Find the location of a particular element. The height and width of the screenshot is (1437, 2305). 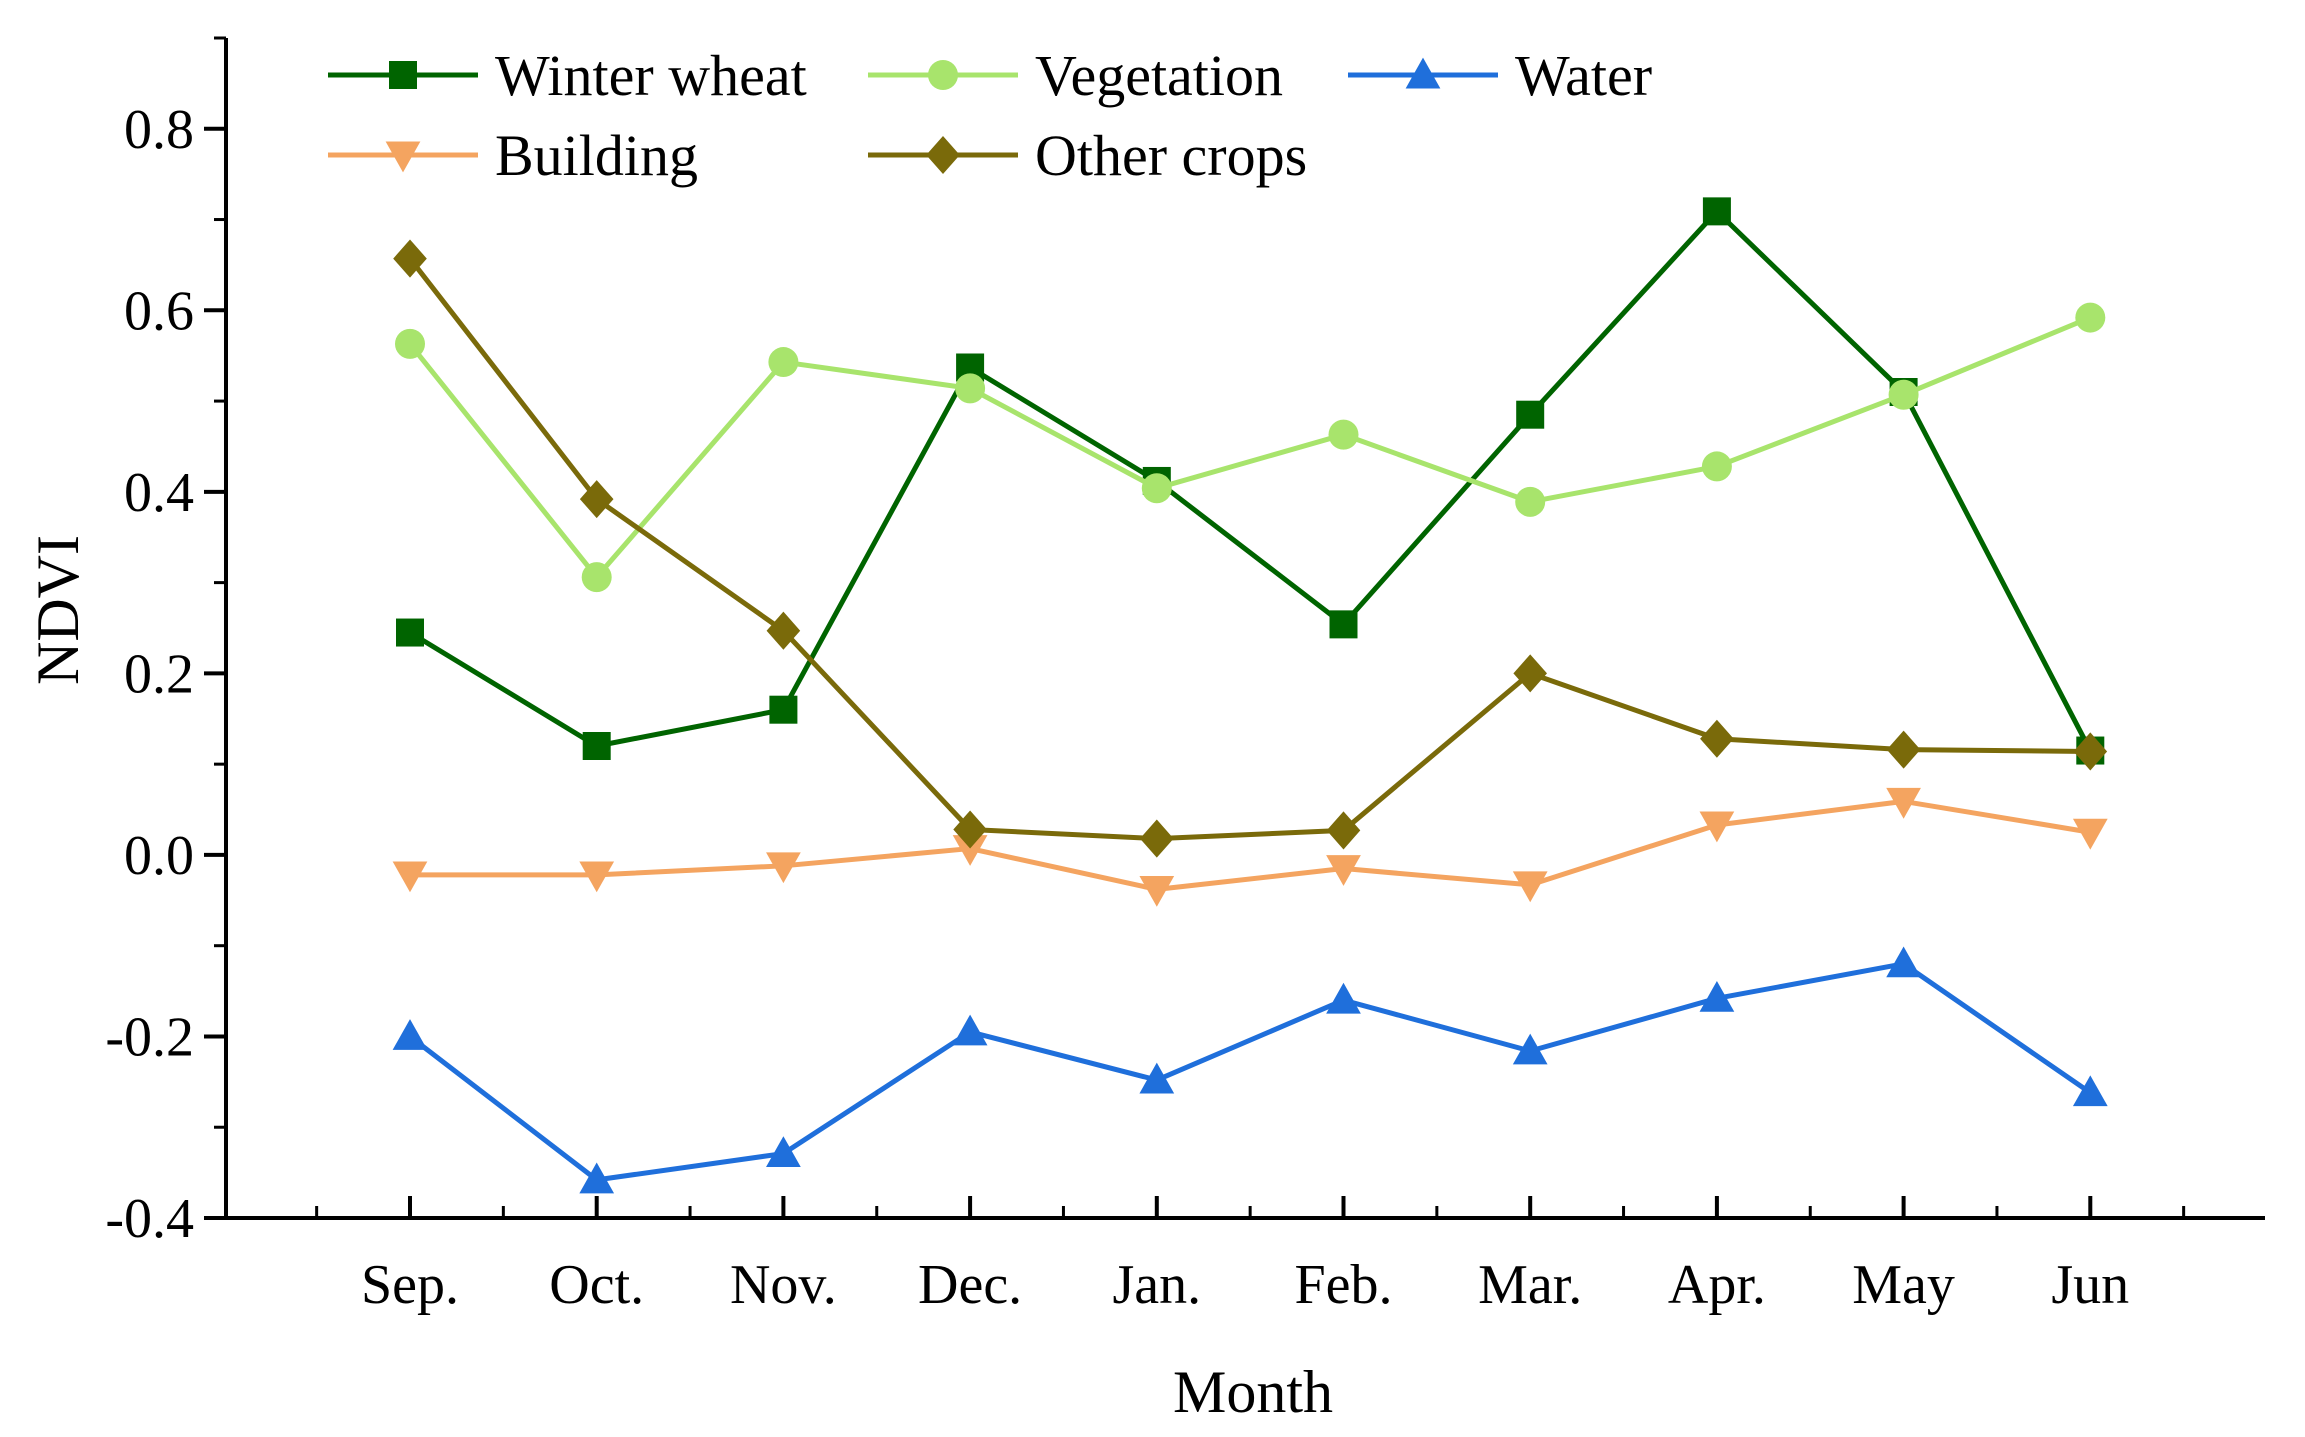

series-line-water is located at coordinates (1250, 1072).